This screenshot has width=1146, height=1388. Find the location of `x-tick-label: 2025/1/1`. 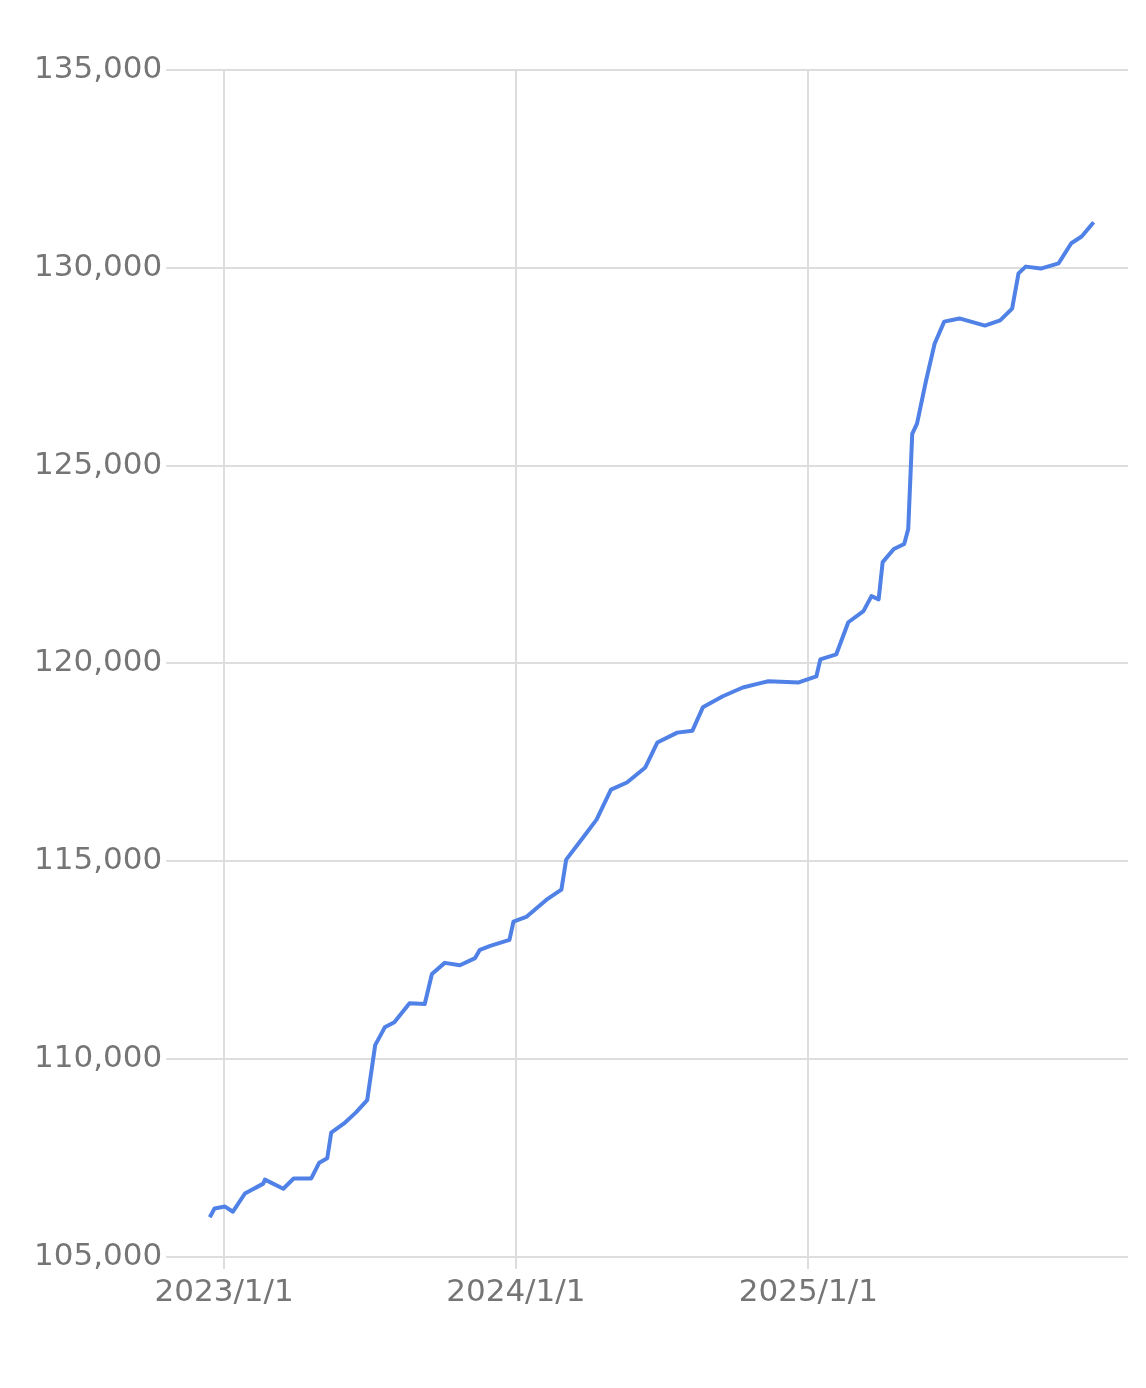

x-tick-label: 2025/1/1 is located at coordinates (808, 1290).